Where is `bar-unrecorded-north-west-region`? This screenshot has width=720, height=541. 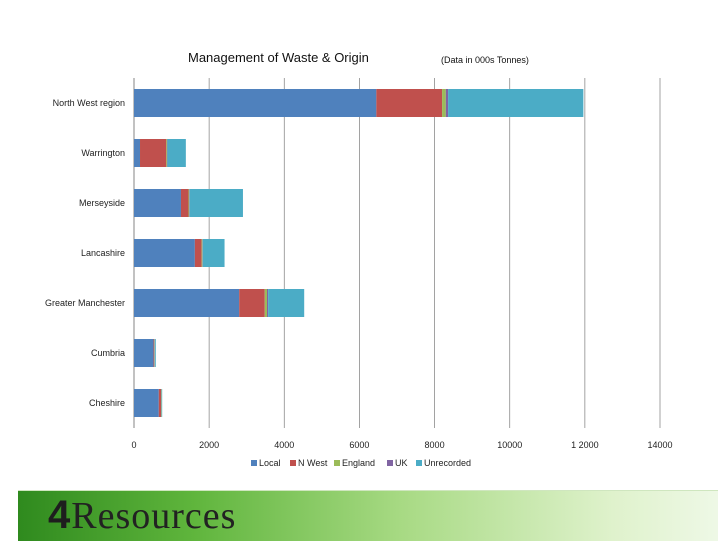
bar-unrecorded-north-west-region is located at coordinates (515, 103).